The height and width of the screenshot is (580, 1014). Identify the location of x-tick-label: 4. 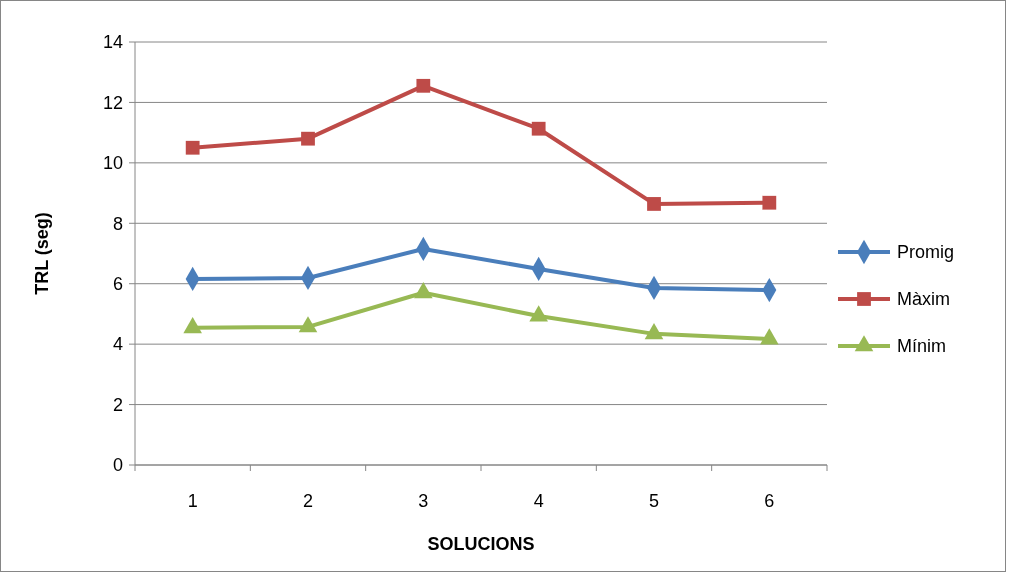
(538, 501).